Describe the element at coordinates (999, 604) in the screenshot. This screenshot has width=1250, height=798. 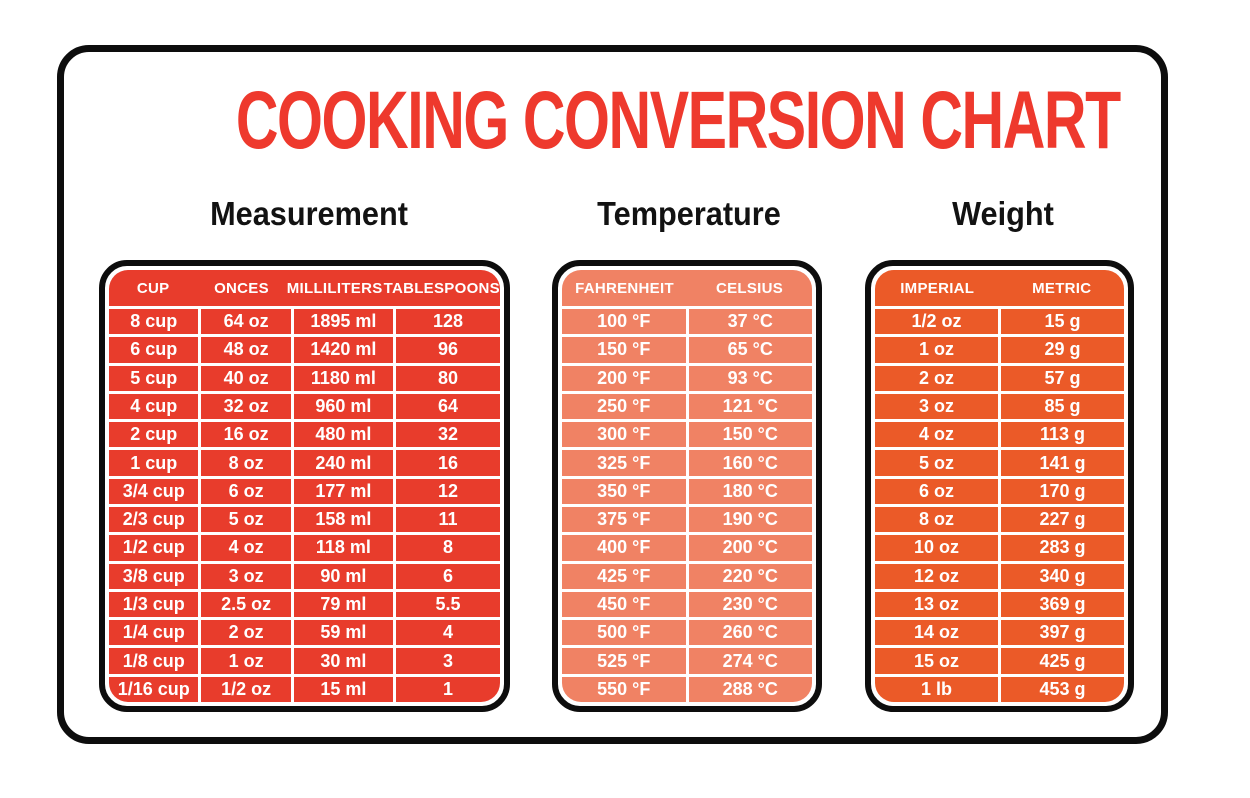
I see `table-row: 13 oz 369 g` at that location.